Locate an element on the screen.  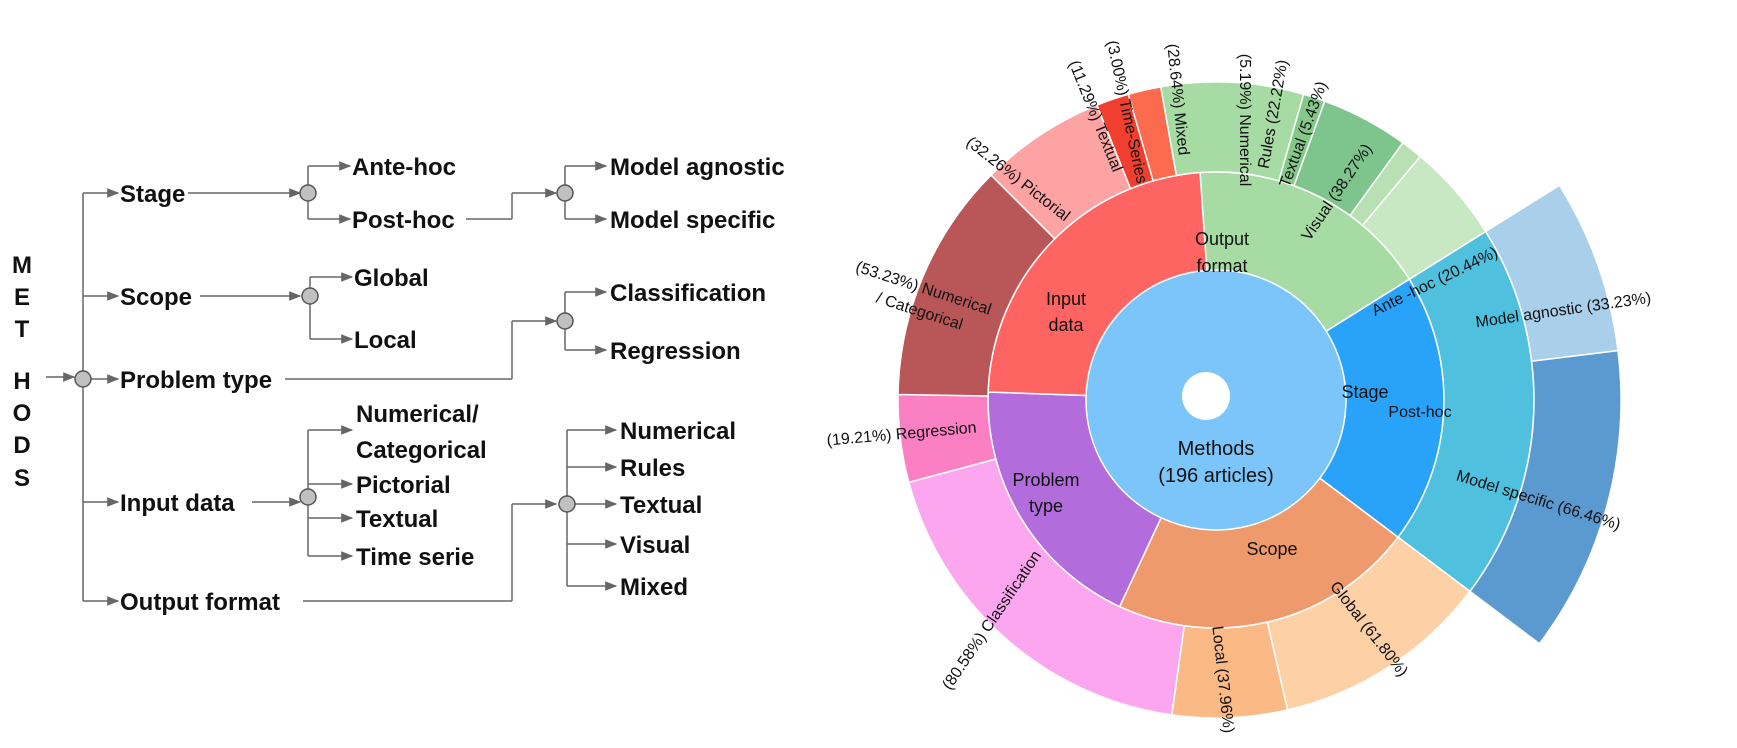
root-letter: S is located at coordinates (22, 478).